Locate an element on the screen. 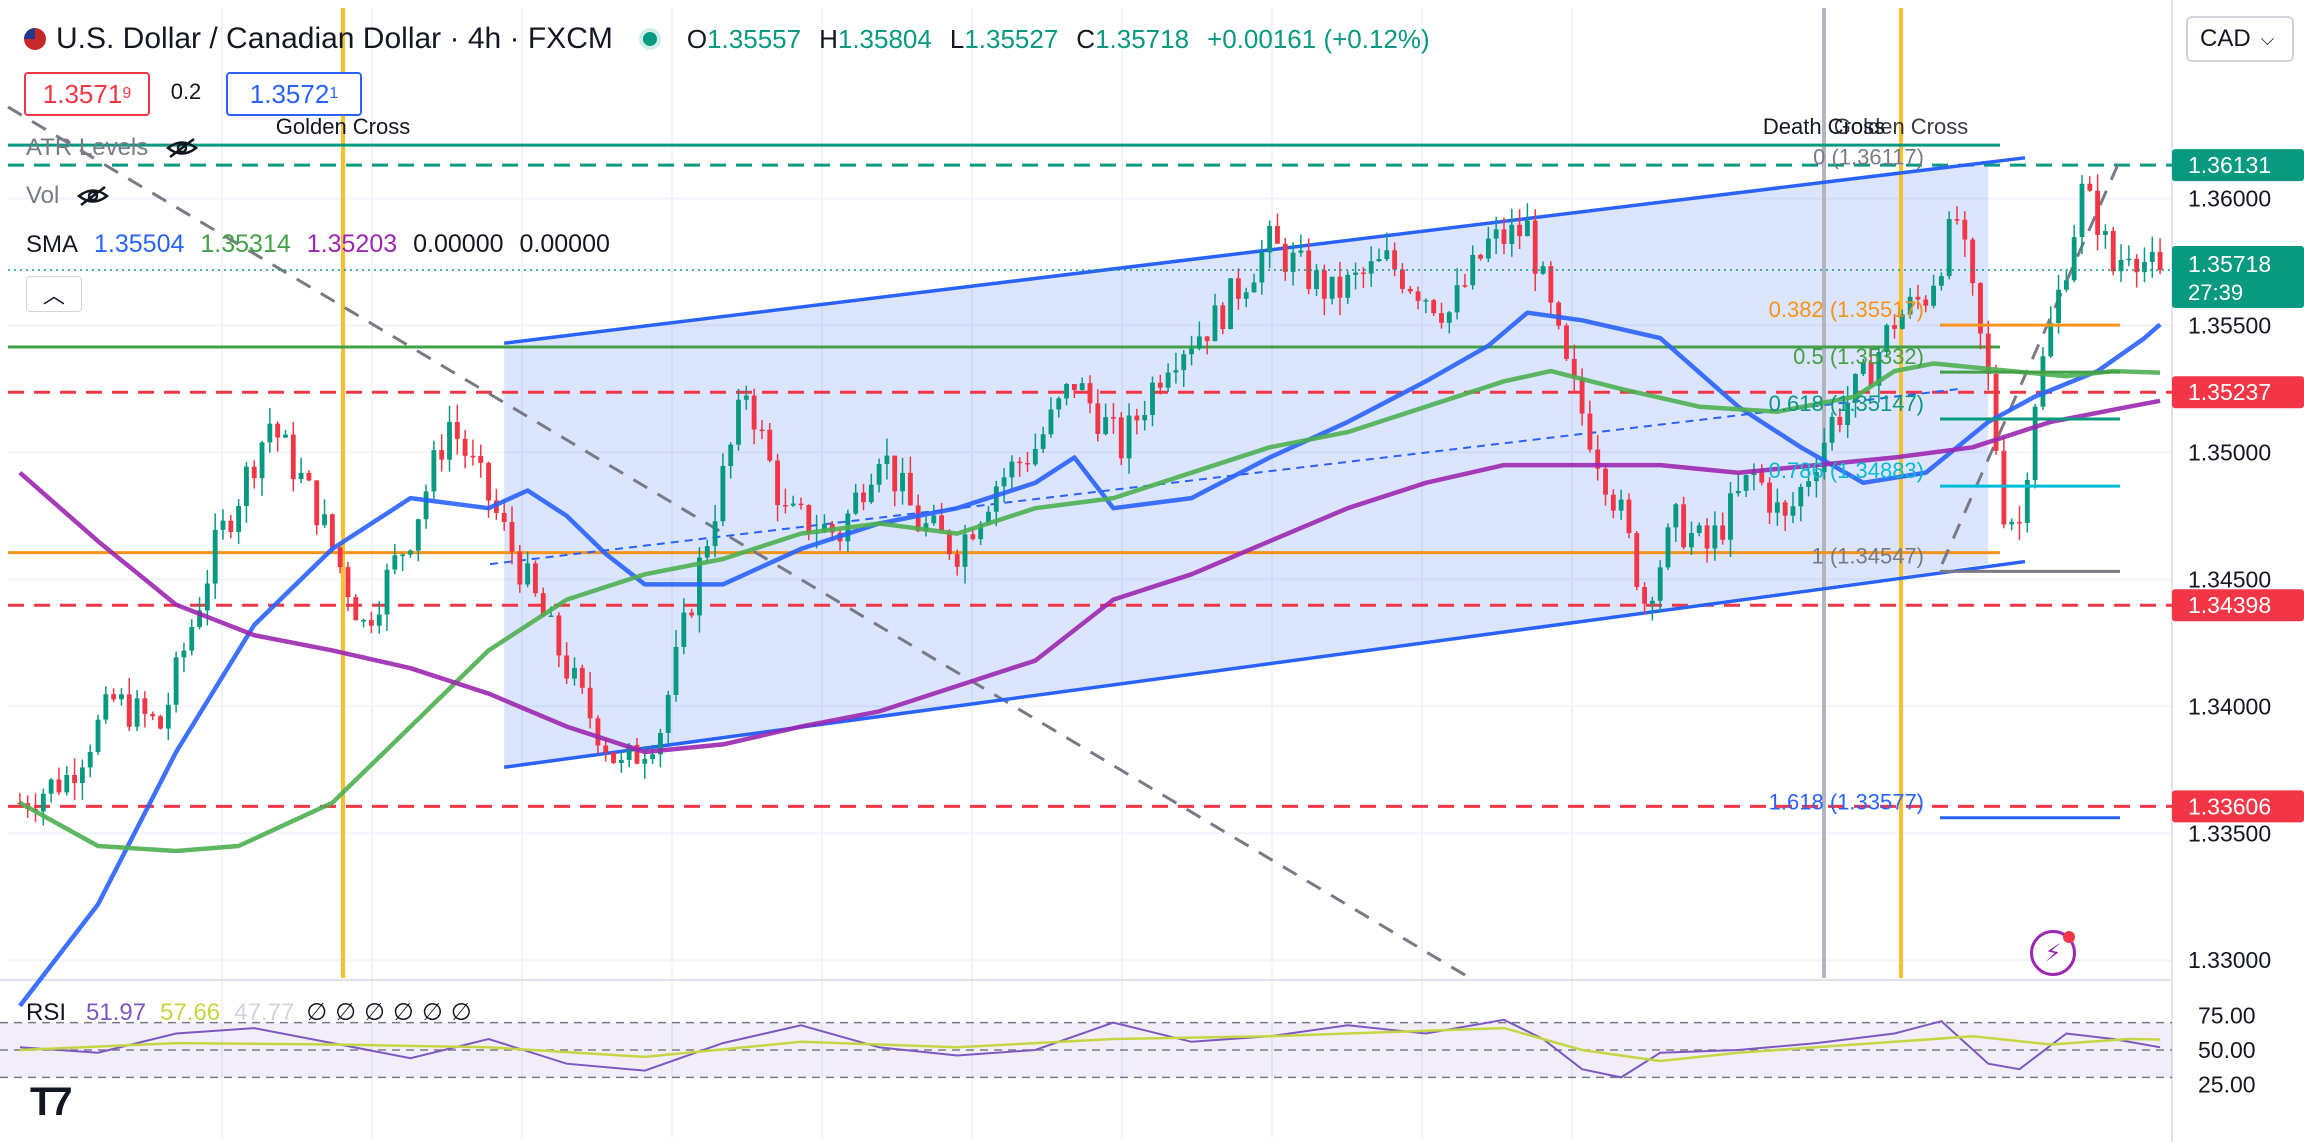  price-level-tag-label: 1.33606 is located at coordinates (2229, 806).